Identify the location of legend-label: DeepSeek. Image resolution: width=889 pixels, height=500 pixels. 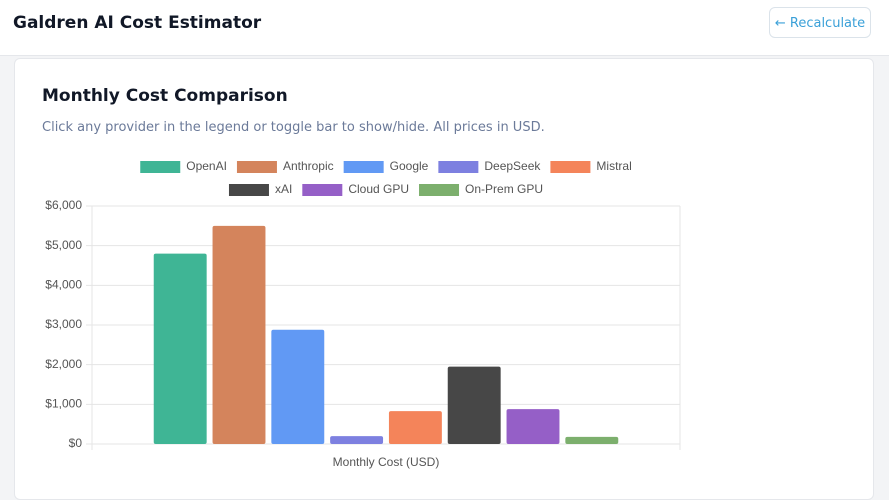
(512, 166).